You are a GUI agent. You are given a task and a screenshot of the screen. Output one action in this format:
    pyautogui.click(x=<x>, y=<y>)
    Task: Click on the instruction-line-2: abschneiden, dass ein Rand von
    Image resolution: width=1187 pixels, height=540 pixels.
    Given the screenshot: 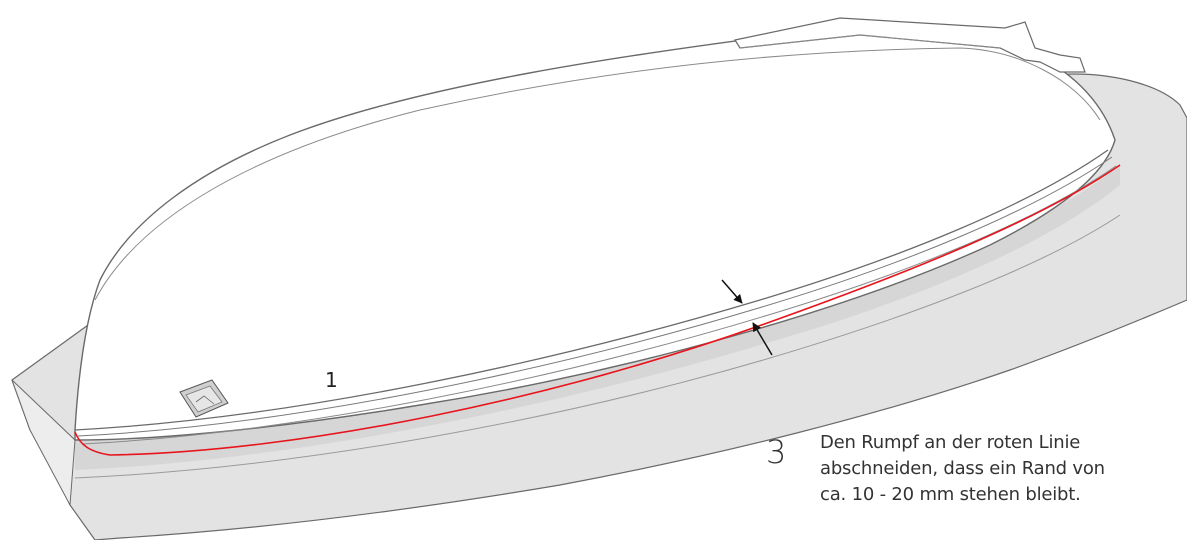 What is the action you would take?
    pyautogui.click(x=962, y=468)
    